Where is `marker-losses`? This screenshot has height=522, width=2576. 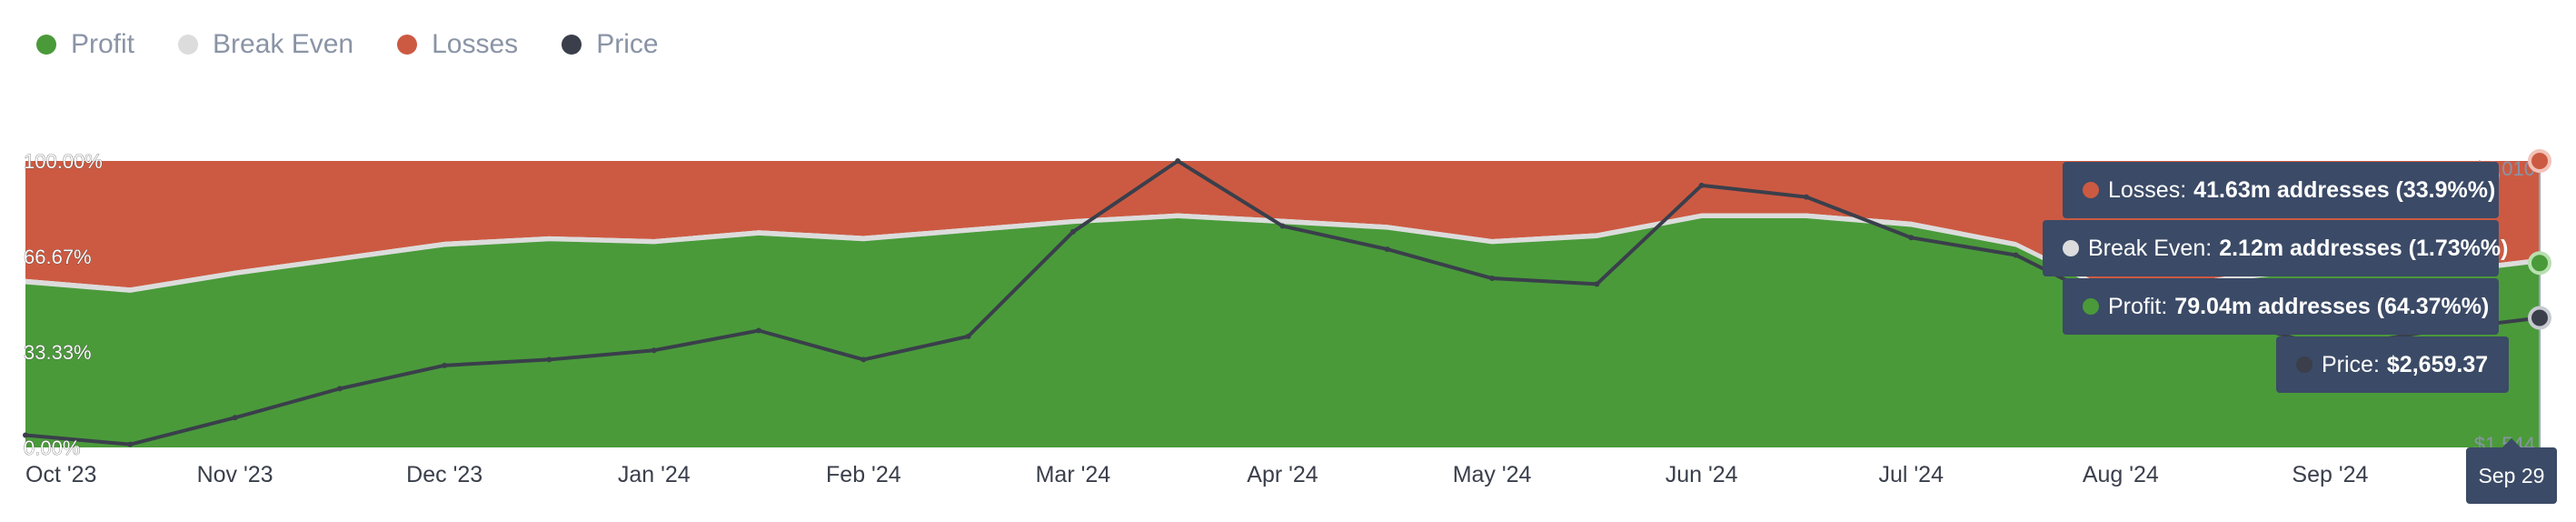 marker-losses is located at coordinates (2540, 161).